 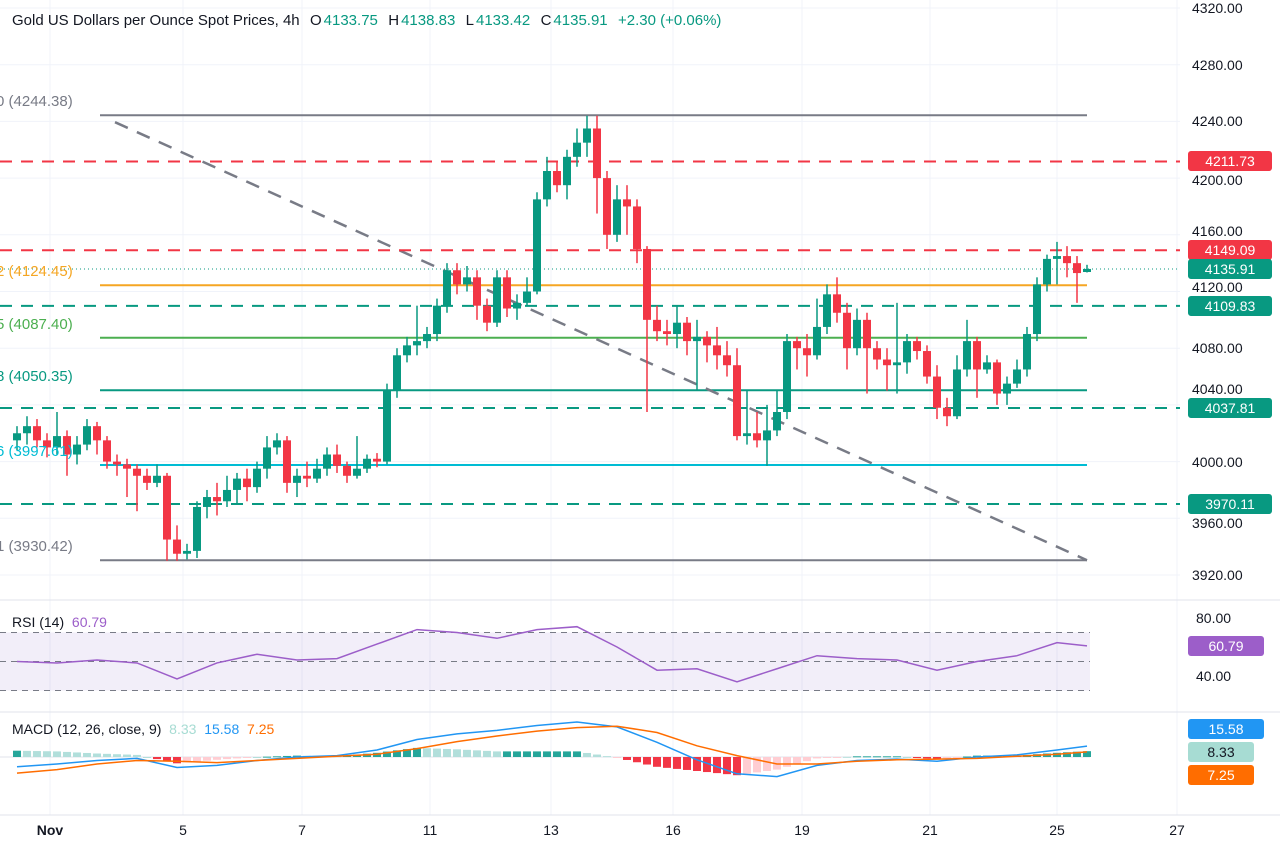 What do you see at coordinates (1226, 729) in the screenshot?
I see `macd-value-tag: 15.58` at bounding box center [1226, 729].